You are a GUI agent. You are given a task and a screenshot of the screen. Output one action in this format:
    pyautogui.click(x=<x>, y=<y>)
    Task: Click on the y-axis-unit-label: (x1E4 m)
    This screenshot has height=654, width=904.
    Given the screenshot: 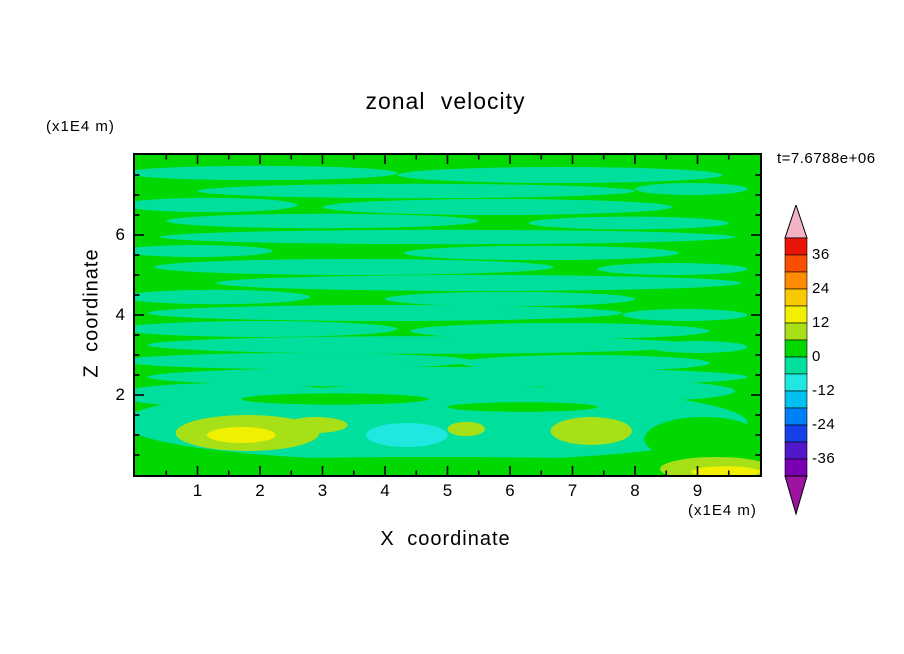 What is the action you would take?
    pyautogui.click(x=80, y=126)
    